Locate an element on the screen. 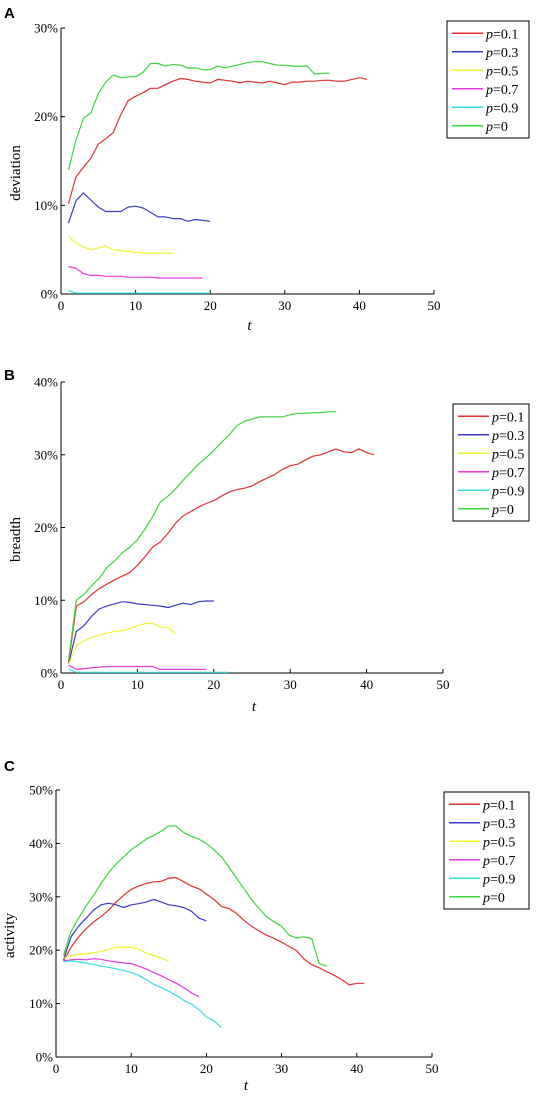  panel-letter: C is located at coordinates (9, 766).